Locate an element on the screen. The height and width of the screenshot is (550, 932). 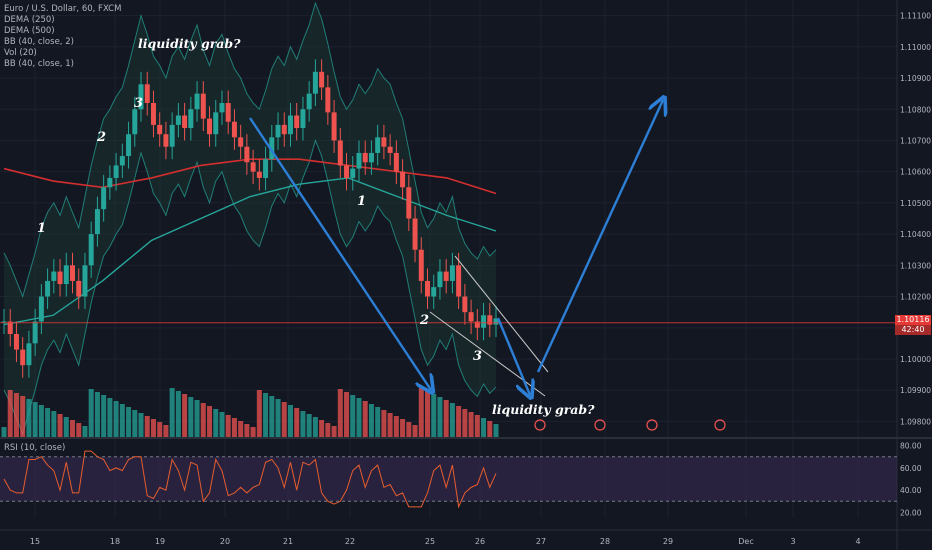
price-tick-label: 1.09900 is located at coordinates (915, 390).